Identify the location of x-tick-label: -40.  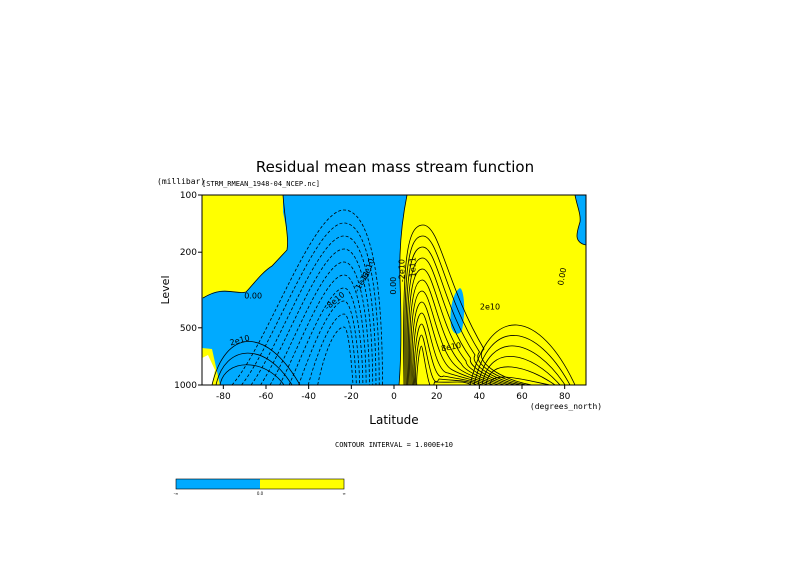
(308, 397).